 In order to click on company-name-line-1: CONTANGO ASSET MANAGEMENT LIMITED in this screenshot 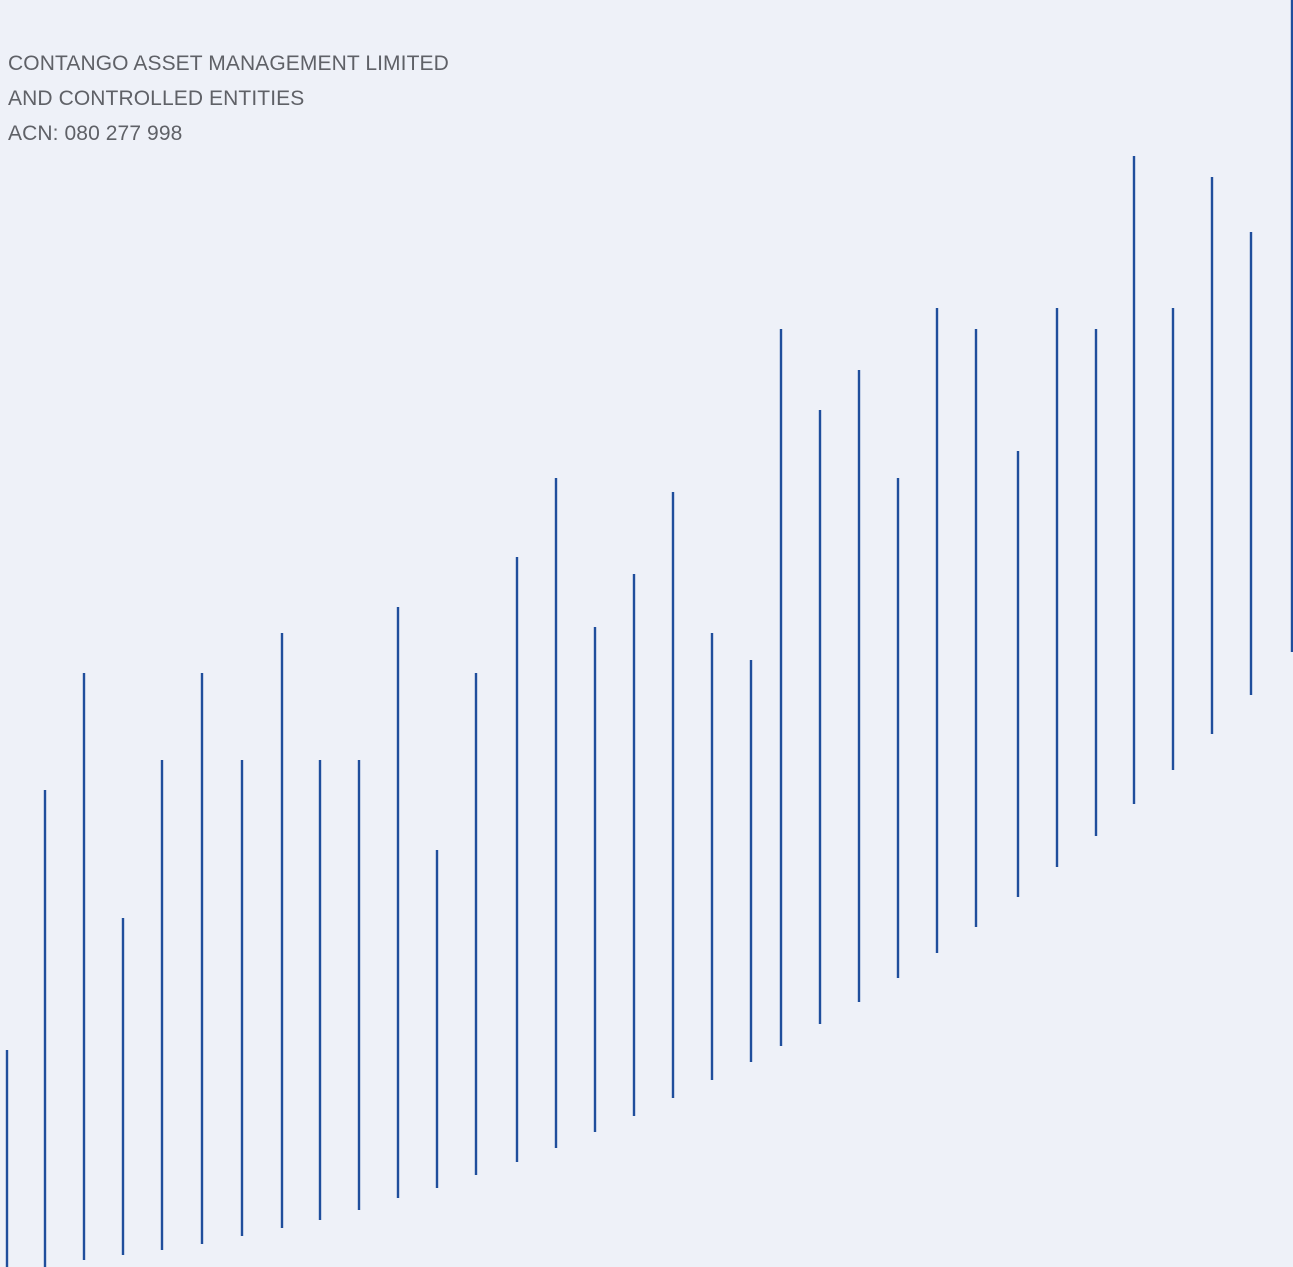, I will do `click(228, 63)`.